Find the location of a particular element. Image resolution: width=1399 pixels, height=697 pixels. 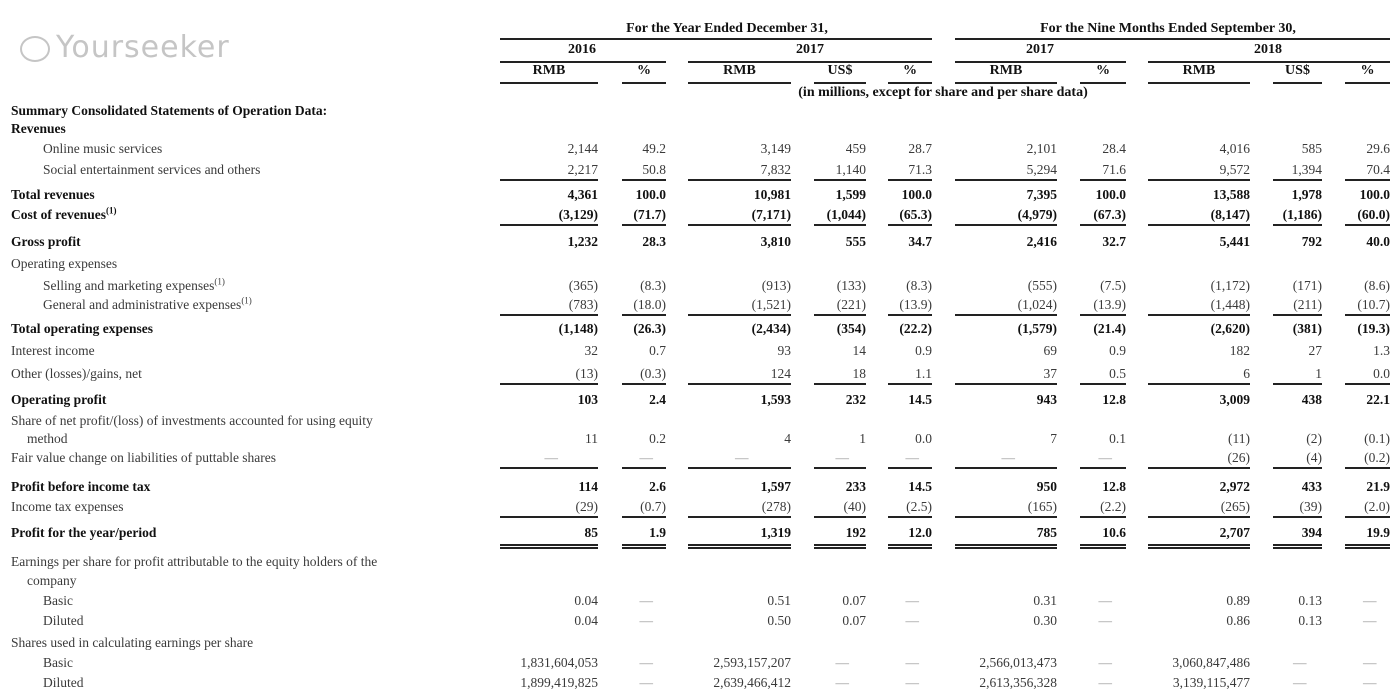

table-cell: 1,232 is located at coordinates (582, 241).